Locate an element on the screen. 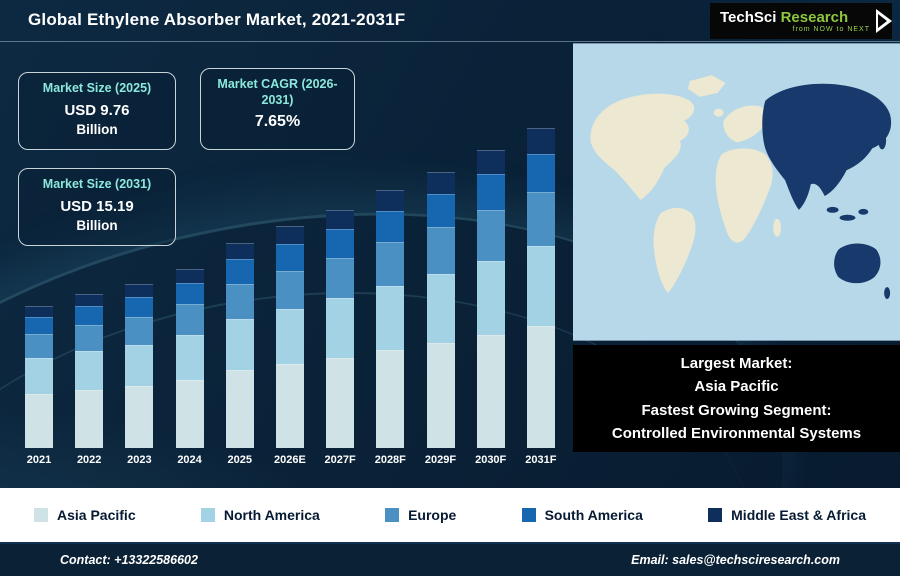  info-box-heading: Market Size (2025) is located at coordinates (97, 88).